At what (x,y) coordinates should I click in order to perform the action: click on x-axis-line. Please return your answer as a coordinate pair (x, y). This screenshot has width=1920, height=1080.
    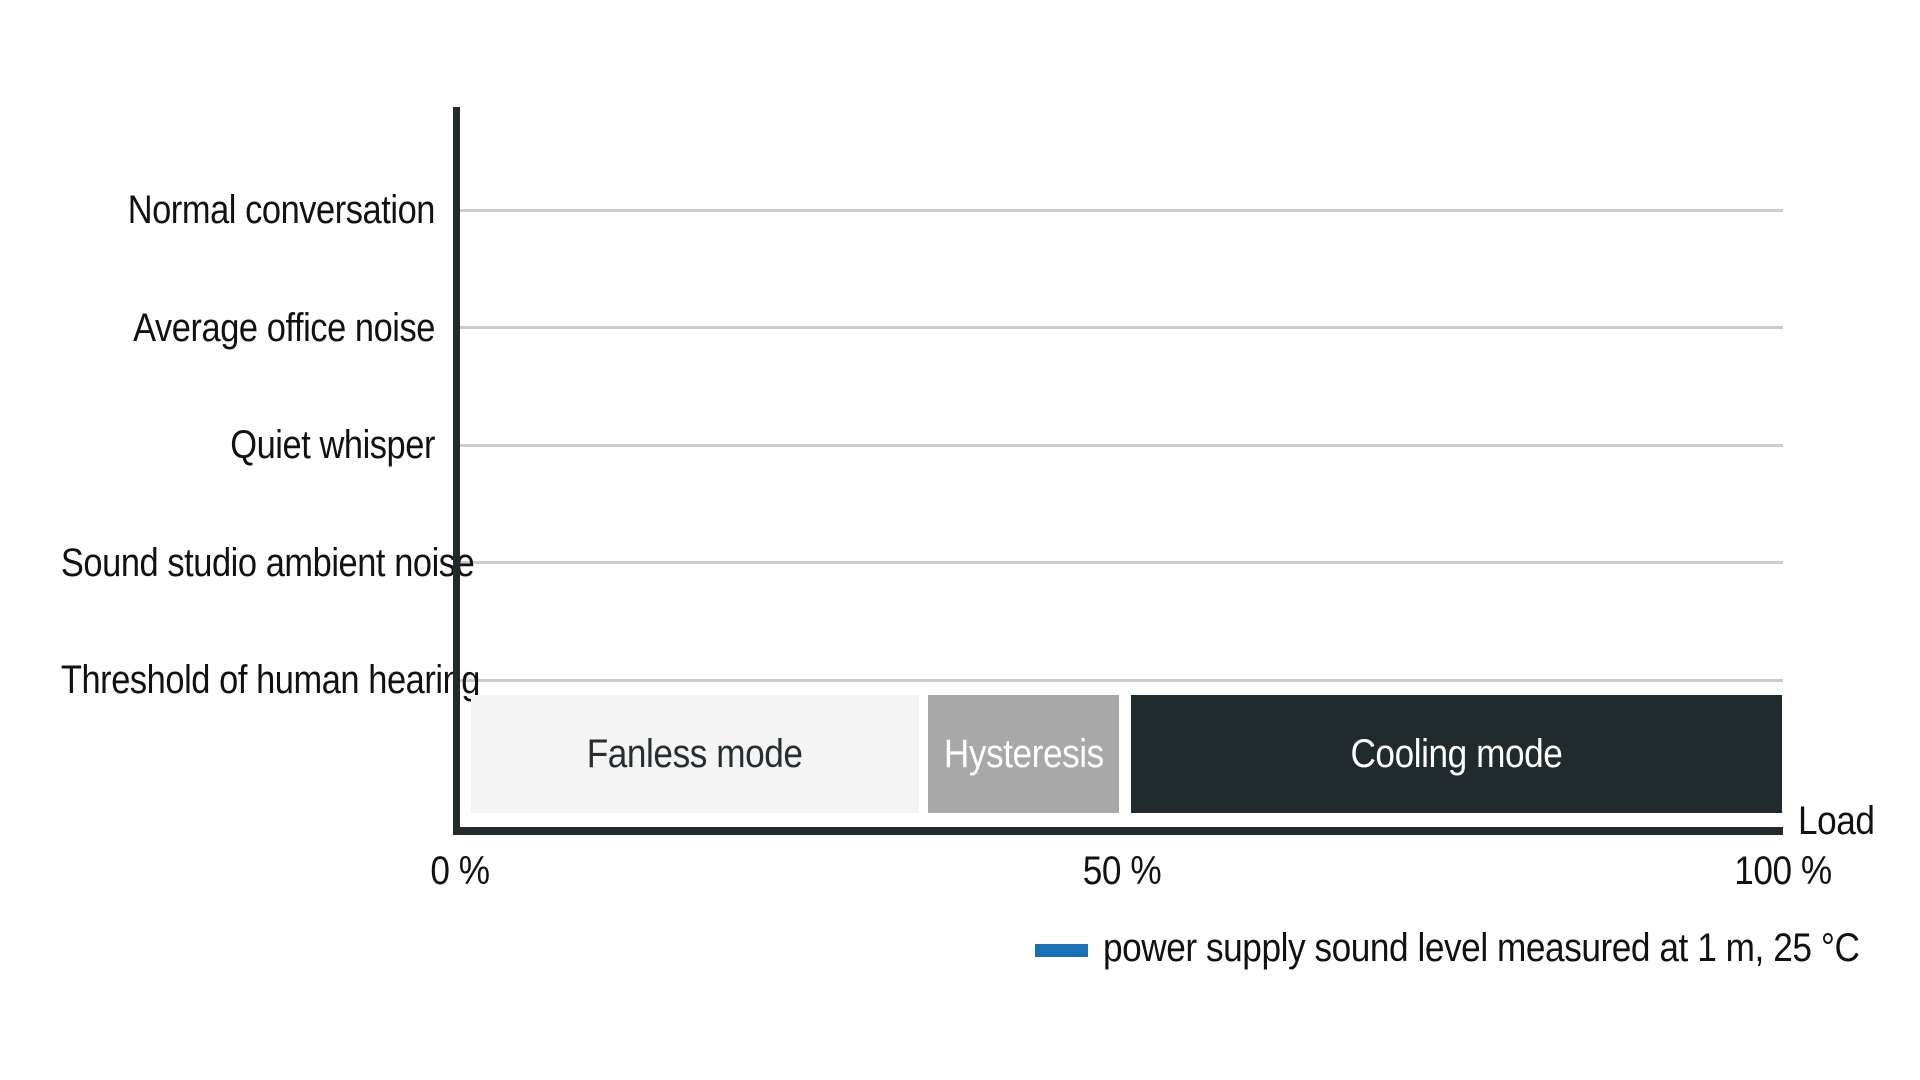
    Looking at the image, I should click on (1118, 831).